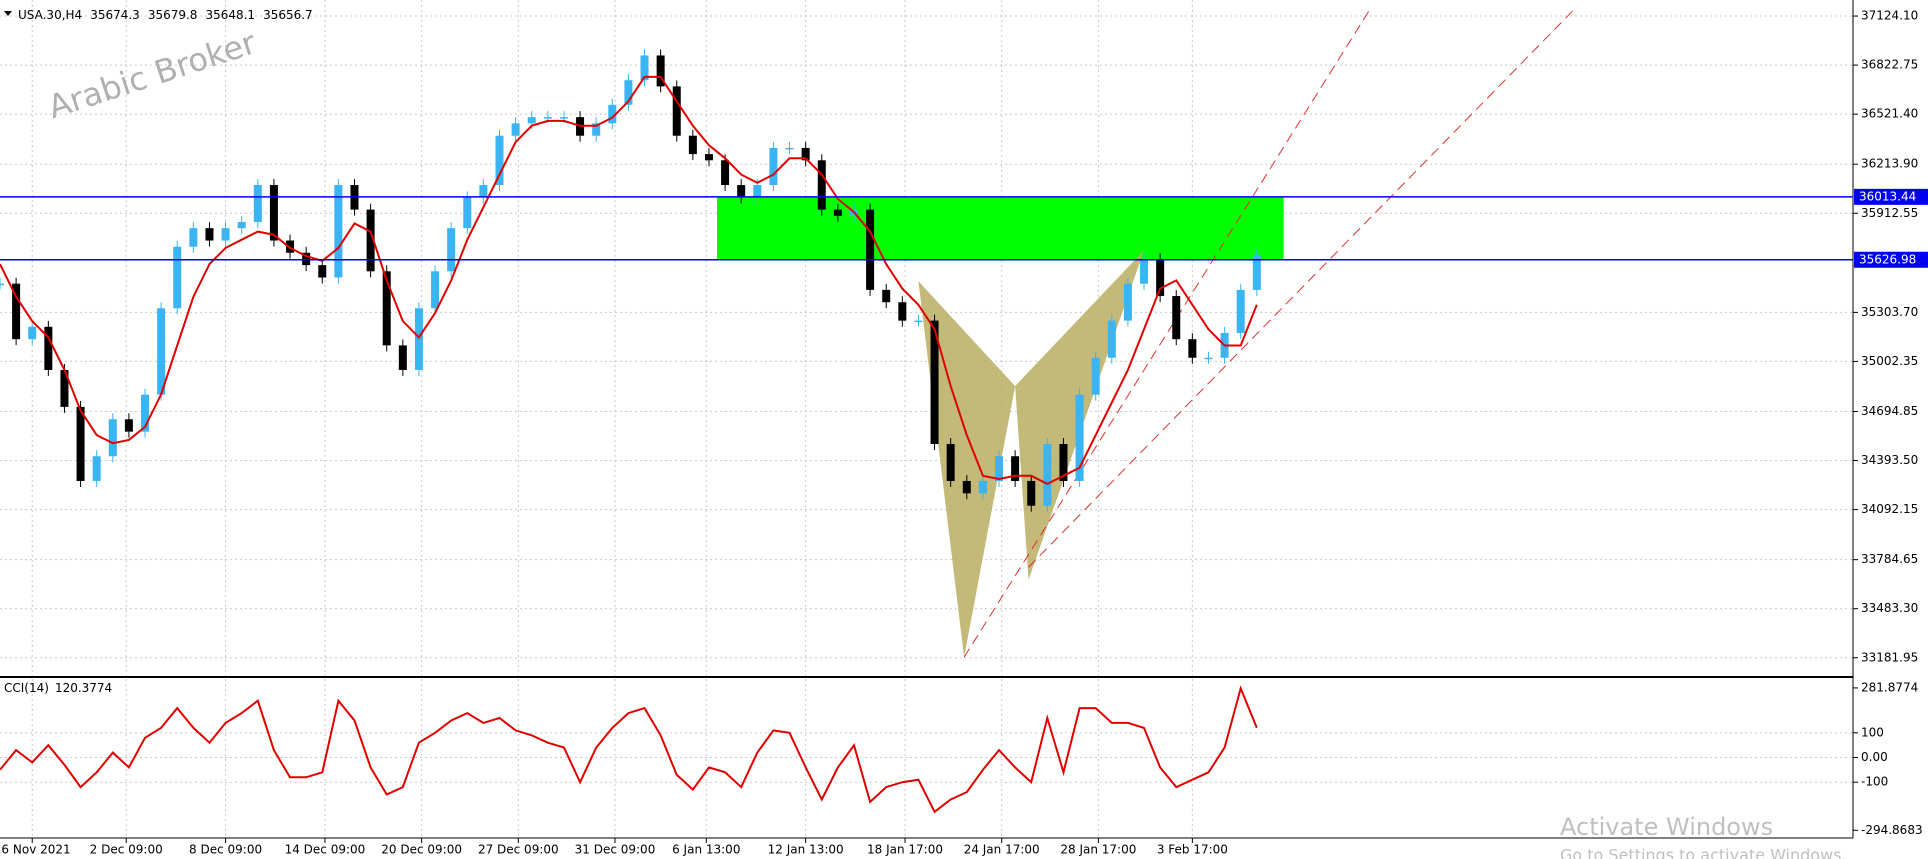 This screenshot has width=1928, height=859. I want to click on y-tick-label: 33483.30, so click(1889, 608).